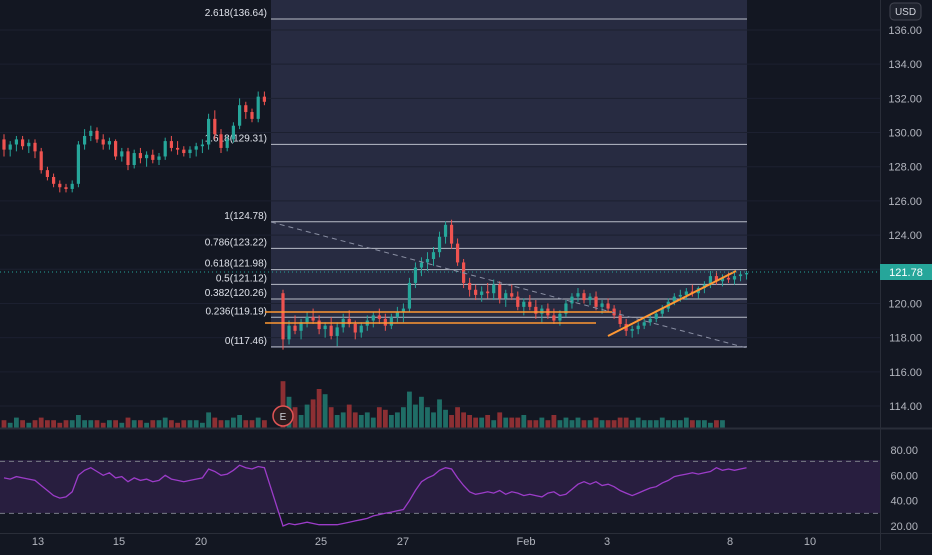 Image resolution: width=932 pixels, height=555 pixels. I want to click on fib-level-label: 1.618(129.31), so click(236, 138).